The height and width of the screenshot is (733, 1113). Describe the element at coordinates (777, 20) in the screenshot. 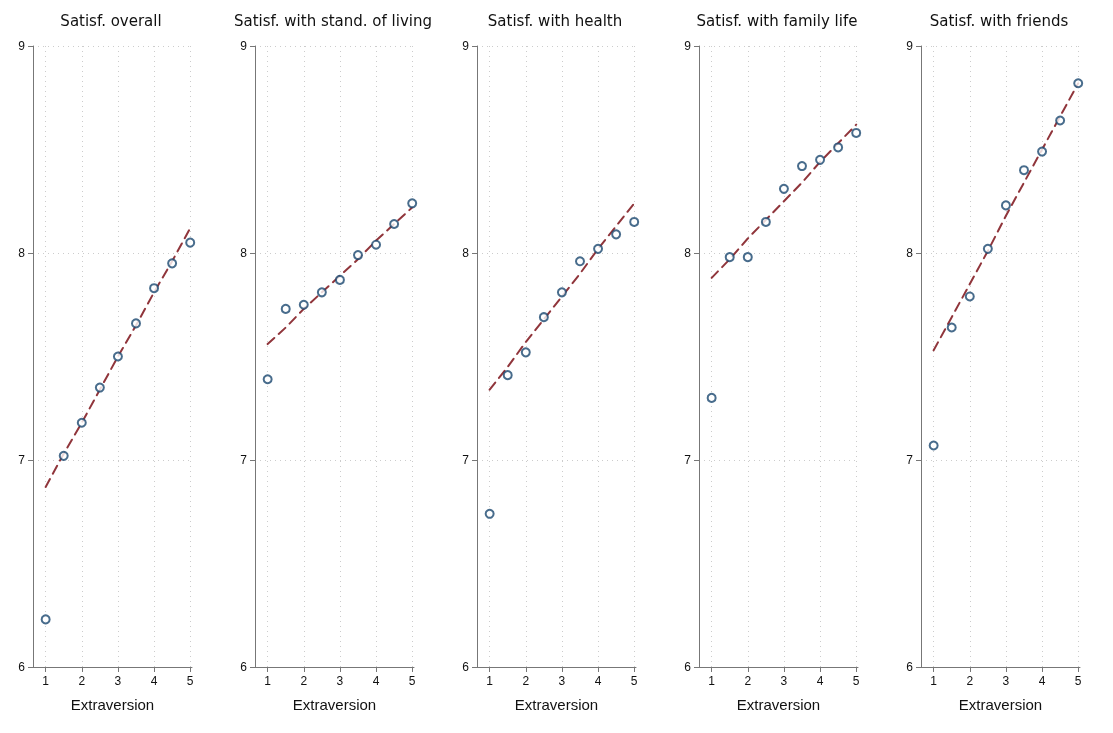

I see `chart-title: Satisf. with family life` at that location.